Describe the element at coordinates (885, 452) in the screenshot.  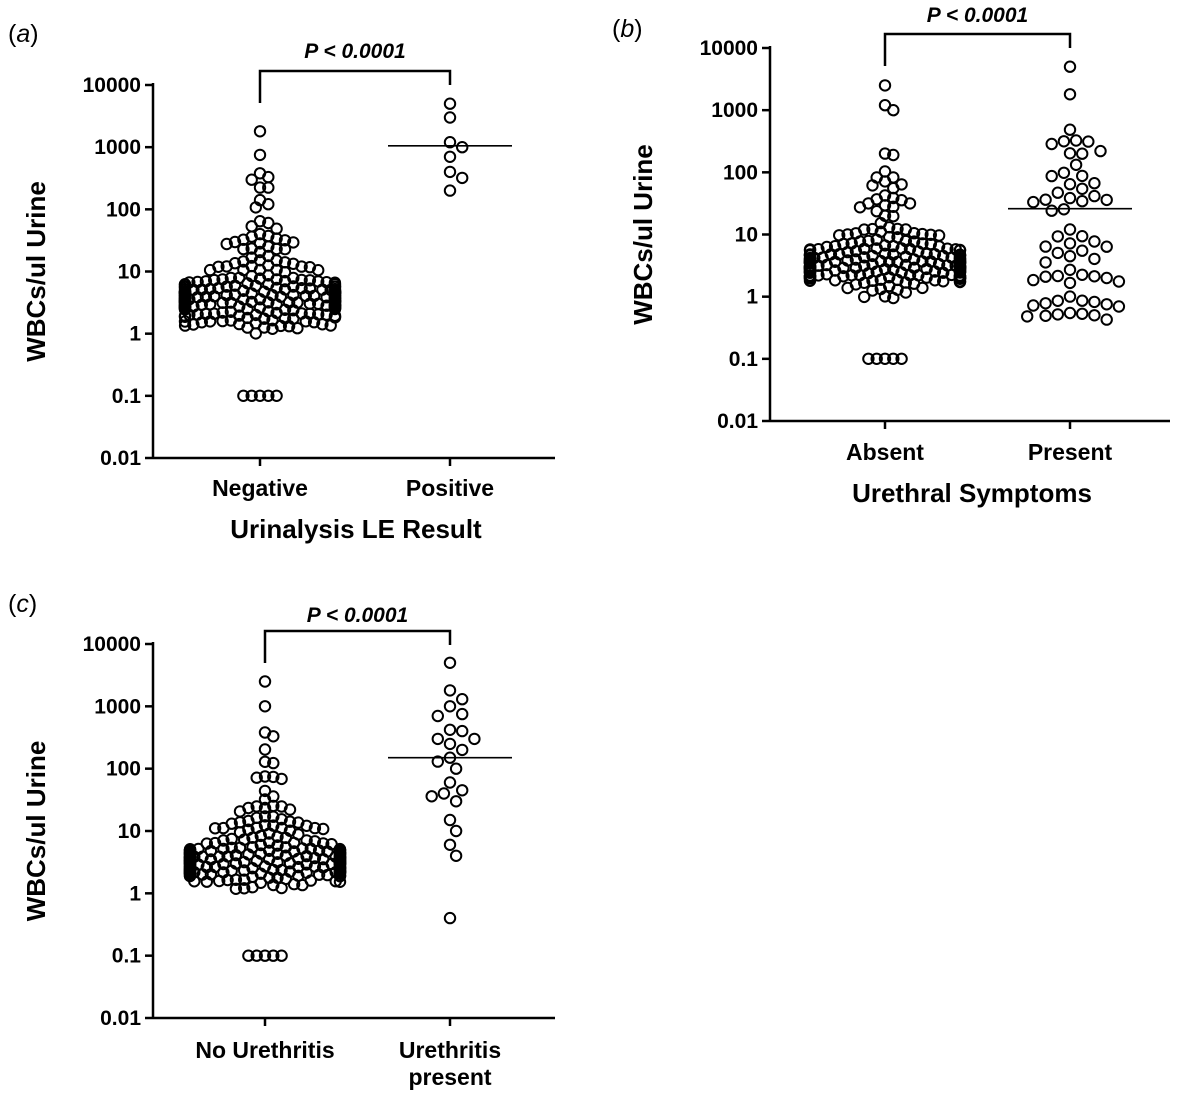
I see `category-label: Absent` at that location.